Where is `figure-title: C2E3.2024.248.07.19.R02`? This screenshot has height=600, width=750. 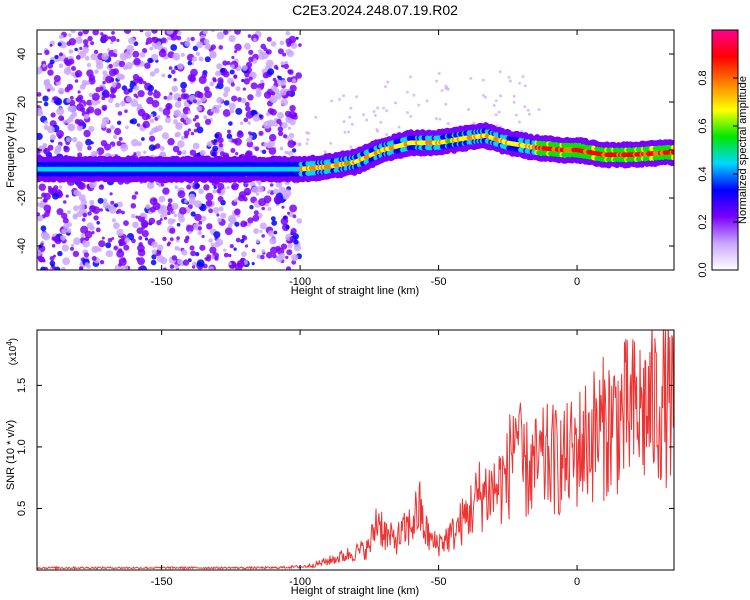
figure-title: C2E3.2024.248.07.19.R02 is located at coordinates (375, 10).